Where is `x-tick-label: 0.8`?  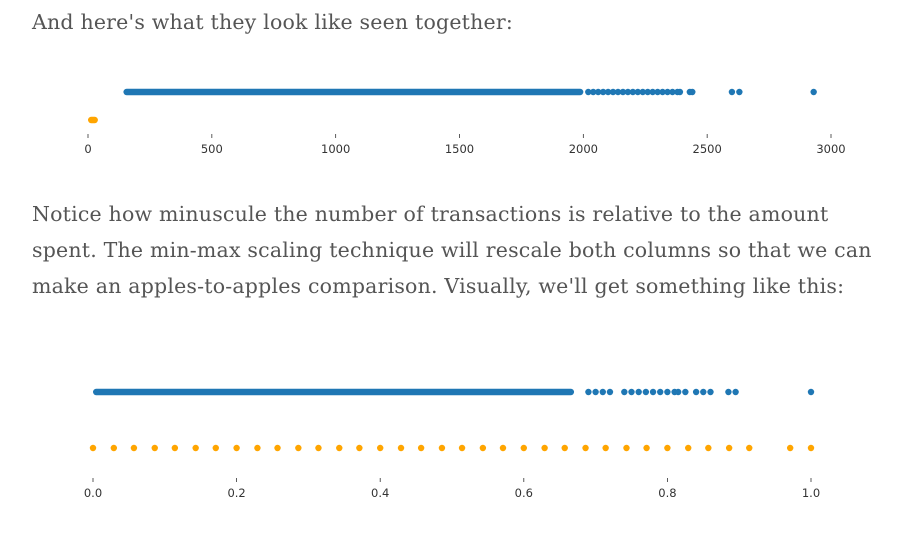
x-tick-label: 0.8 is located at coordinates (667, 493).